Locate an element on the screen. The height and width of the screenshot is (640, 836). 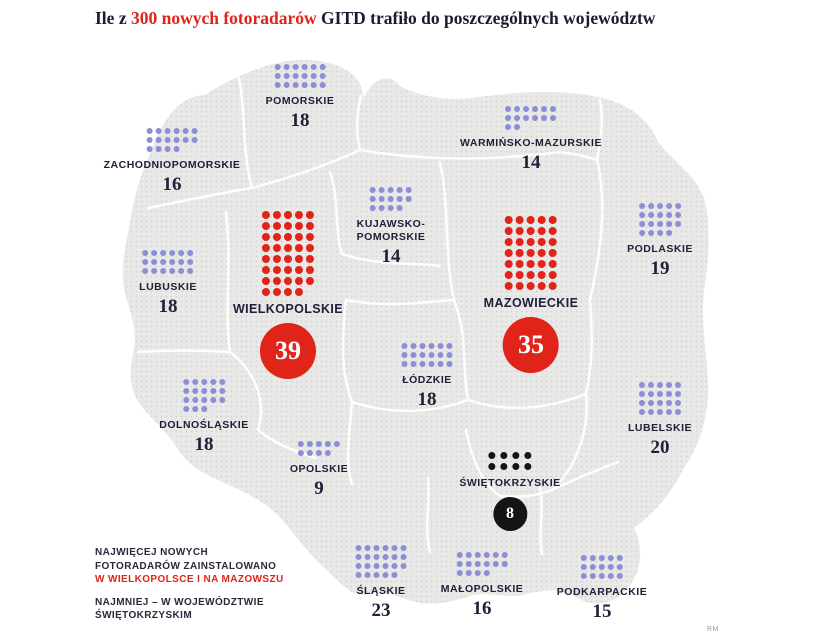
legend-most-highlight: W WIELKOPOLSCE I NA MAZOWSZU is located at coordinates (189, 579).